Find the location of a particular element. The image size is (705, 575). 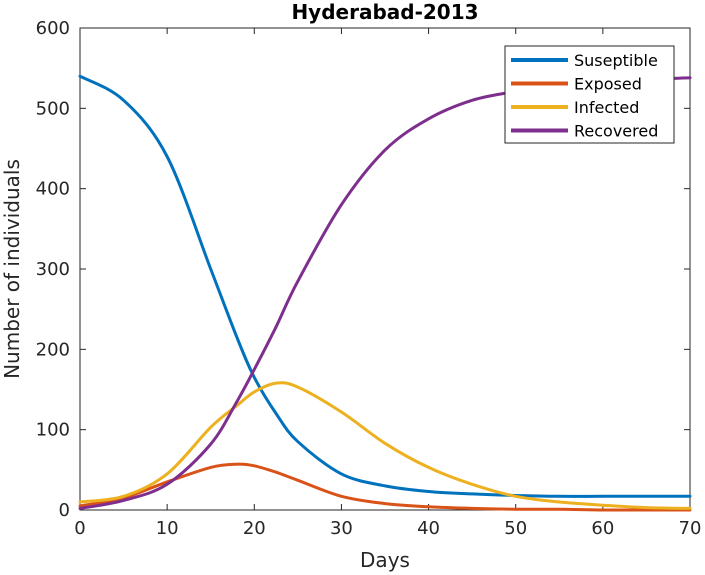

y-axis-label: Number of individuals is located at coordinates (12, 269).